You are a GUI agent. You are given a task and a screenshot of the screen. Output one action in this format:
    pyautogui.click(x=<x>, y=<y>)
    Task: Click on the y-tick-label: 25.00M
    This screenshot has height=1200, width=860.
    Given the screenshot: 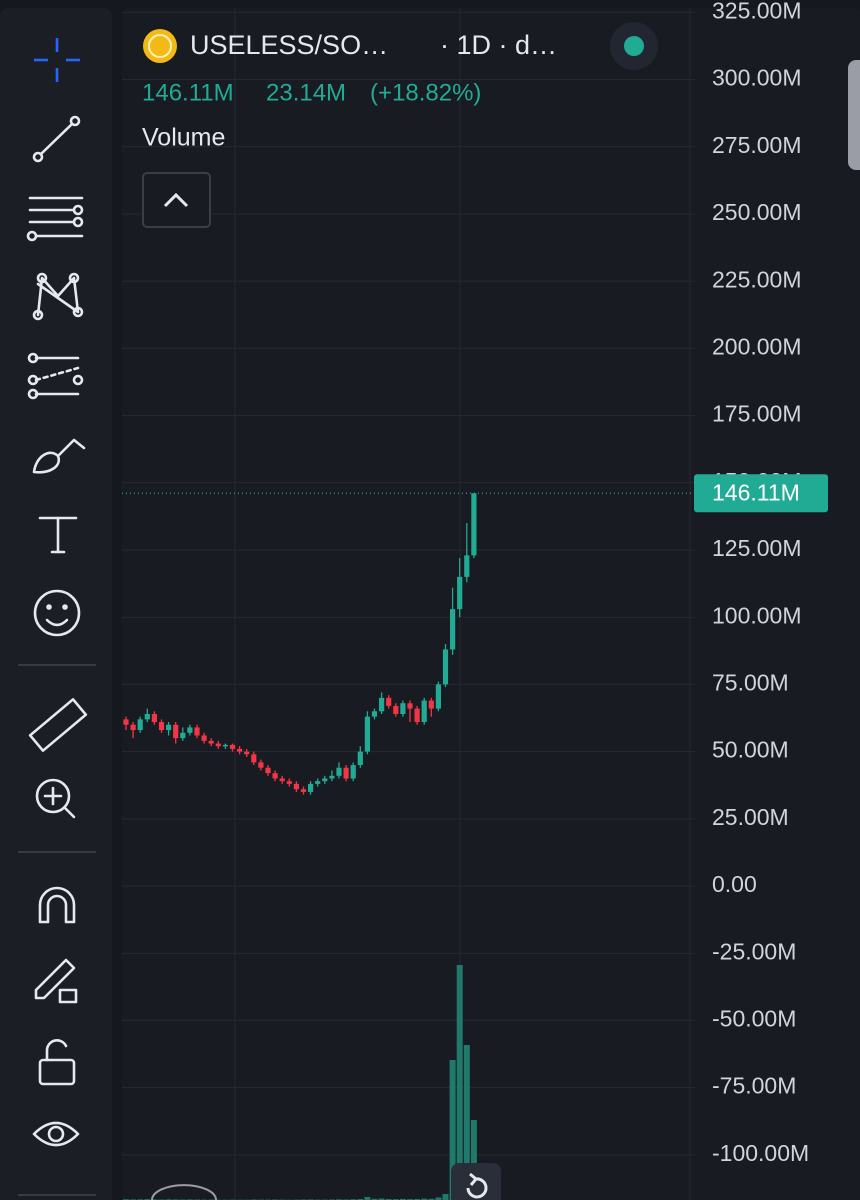 What is the action you would take?
    pyautogui.click(x=750, y=817)
    